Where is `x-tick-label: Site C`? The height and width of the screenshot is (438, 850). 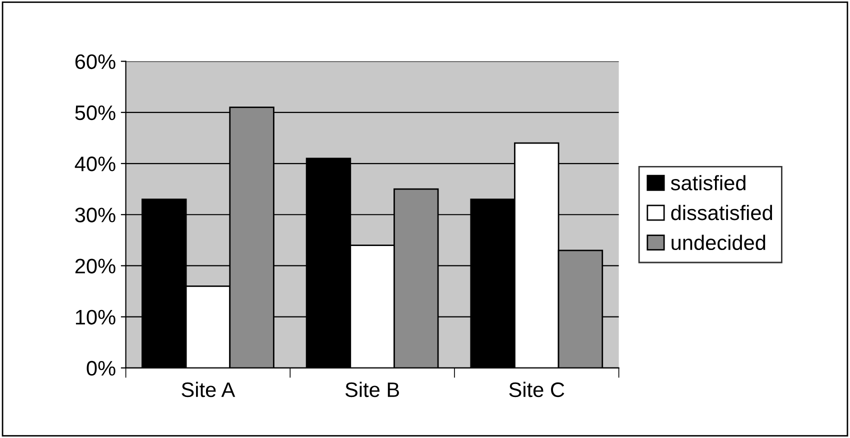 x-tick-label: Site C is located at coordinates (536, 390).